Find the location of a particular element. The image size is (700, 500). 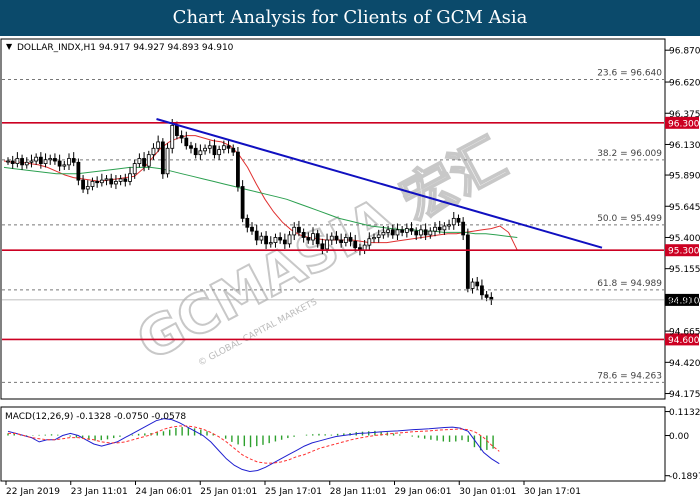

price-tick-label: 96.130 is located at coordinates (684, 146).